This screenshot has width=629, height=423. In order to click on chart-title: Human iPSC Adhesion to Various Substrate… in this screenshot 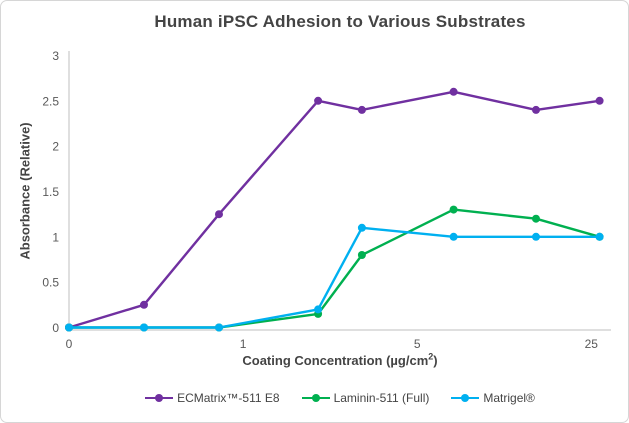, I will do `click(340, 21)`.